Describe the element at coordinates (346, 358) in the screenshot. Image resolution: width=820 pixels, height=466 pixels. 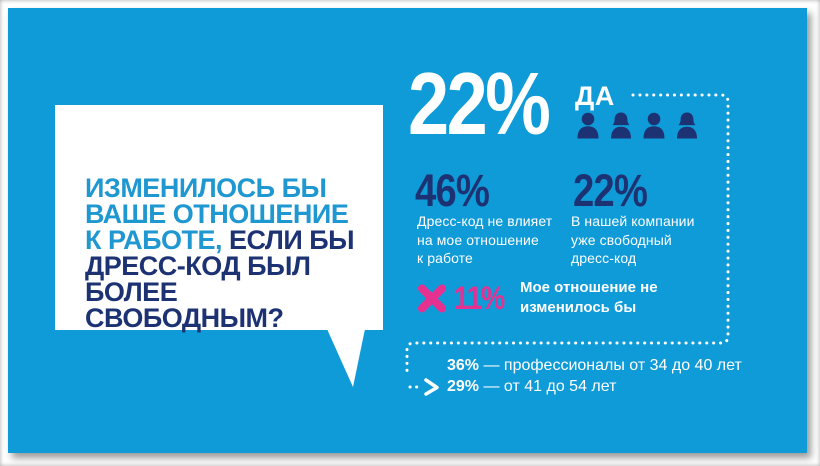
I see `speech-bubble-tail` at that location.